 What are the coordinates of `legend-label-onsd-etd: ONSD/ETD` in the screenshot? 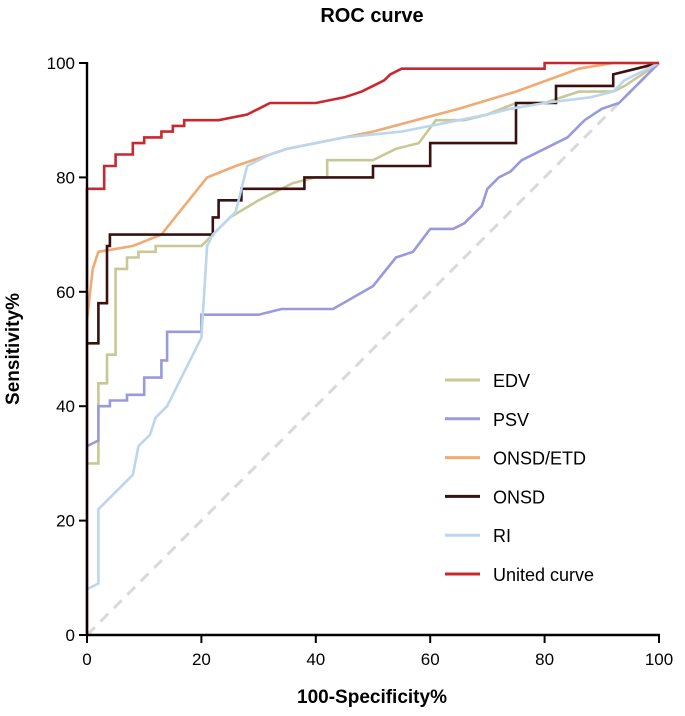 It's located at (539, 459).